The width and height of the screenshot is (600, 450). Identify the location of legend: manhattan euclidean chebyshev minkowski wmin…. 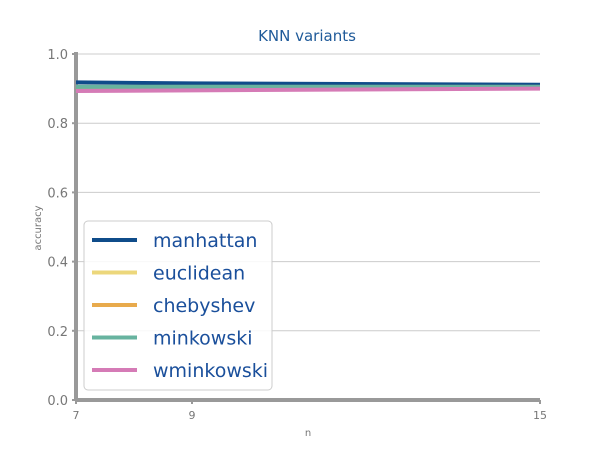
(178, 305).